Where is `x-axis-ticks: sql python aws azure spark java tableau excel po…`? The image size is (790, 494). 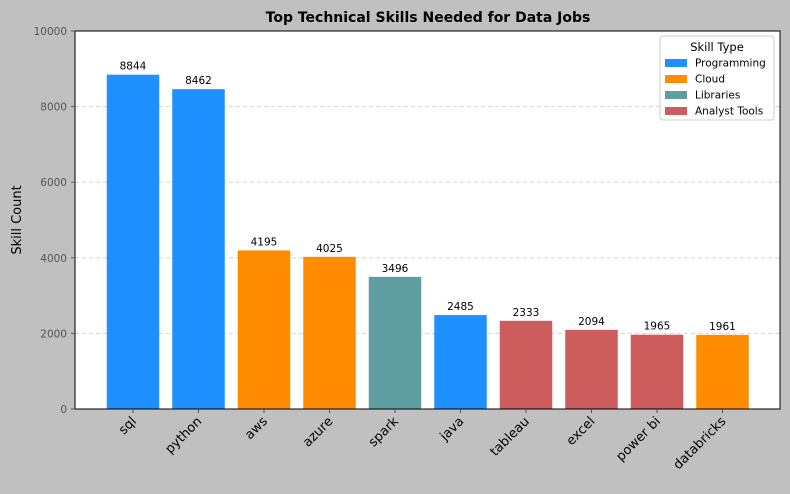
x-axis-ticks: sql python aws azure spark java tableau excel po… is located at coordinates (422, 441).